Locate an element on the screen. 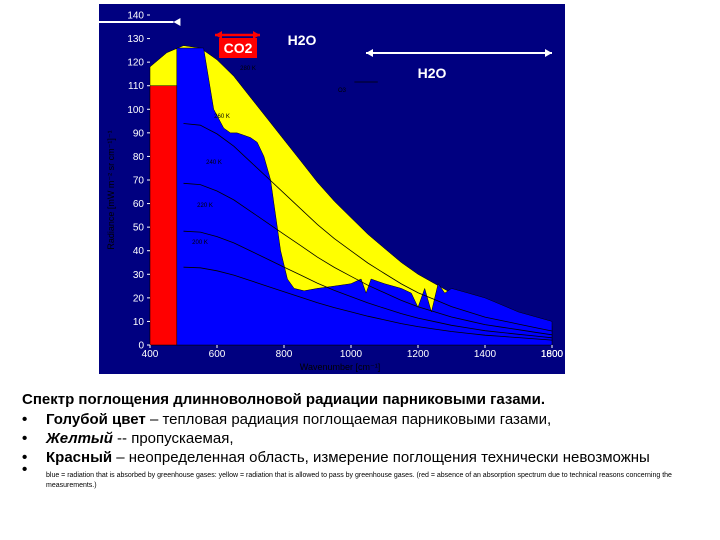 The image size is (720, 540). co2-label: CO2 is located at coordinates (238, 48).